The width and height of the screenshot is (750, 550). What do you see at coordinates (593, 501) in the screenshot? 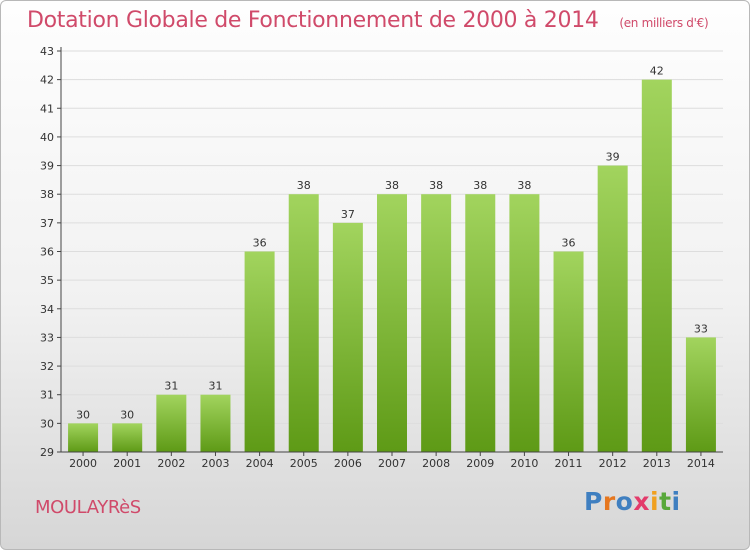
I see `logo-letter: P` at bounding box center [593, 501].